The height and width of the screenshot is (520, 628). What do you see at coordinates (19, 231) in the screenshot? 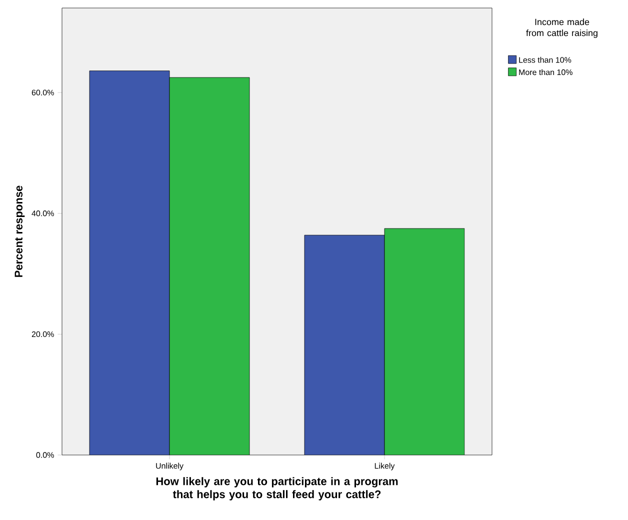
I see `y-axis-title: Percent response` at bounding box center [19, 231].